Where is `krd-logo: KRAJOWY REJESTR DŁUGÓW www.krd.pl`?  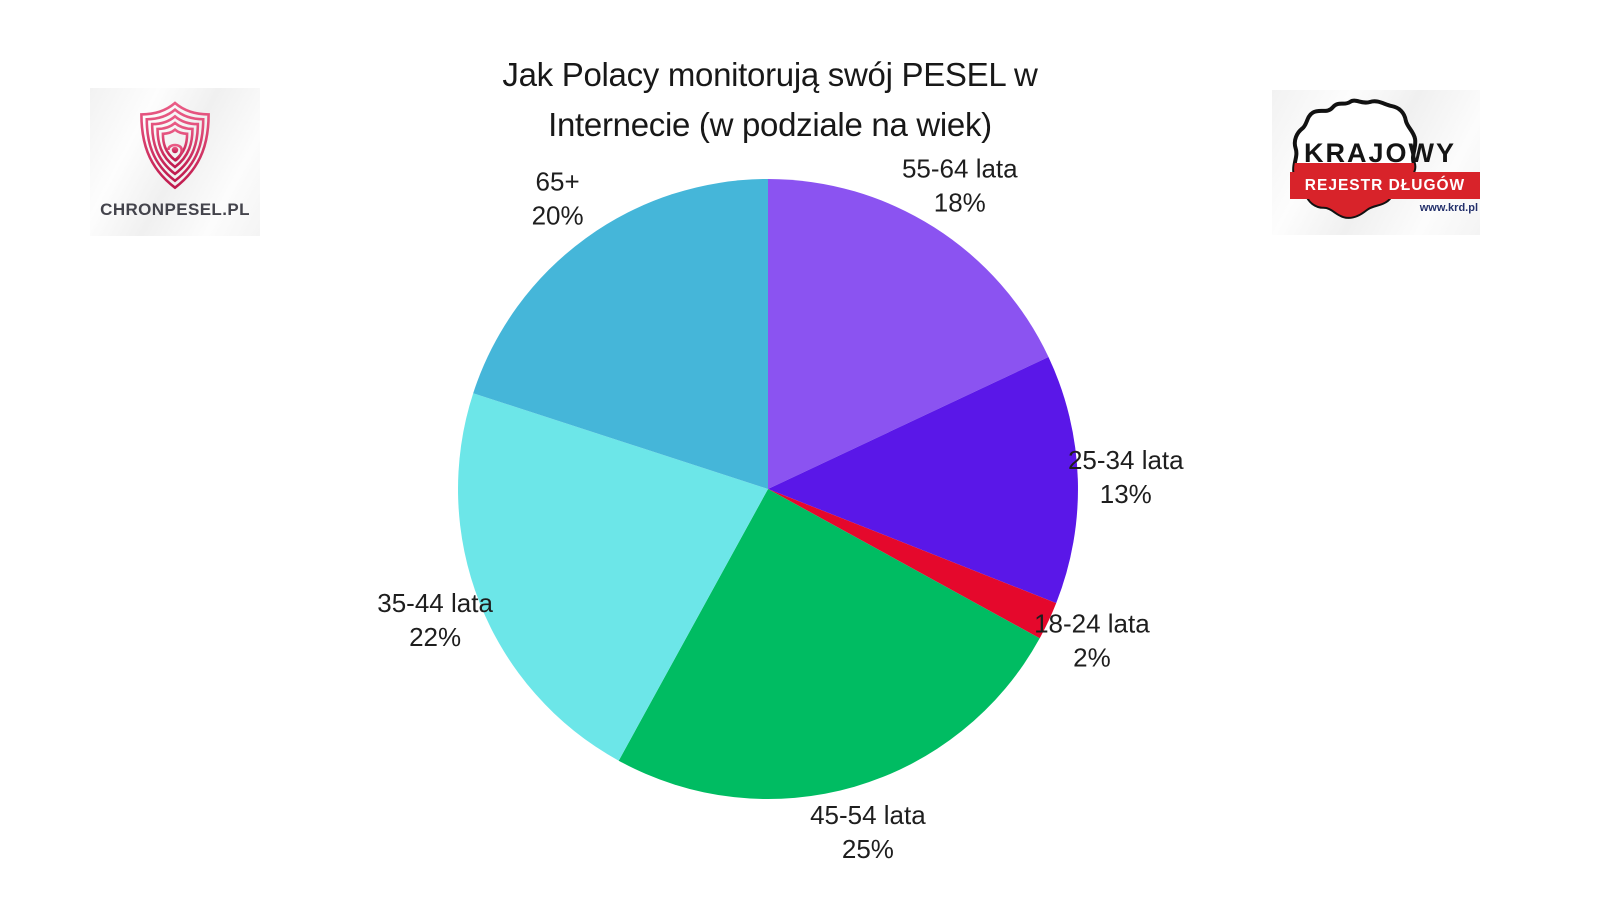
krd-logo: KRAJOWY REJESTR DŁUGÓW www.krd.pl is located at coordinates (1376, 162).